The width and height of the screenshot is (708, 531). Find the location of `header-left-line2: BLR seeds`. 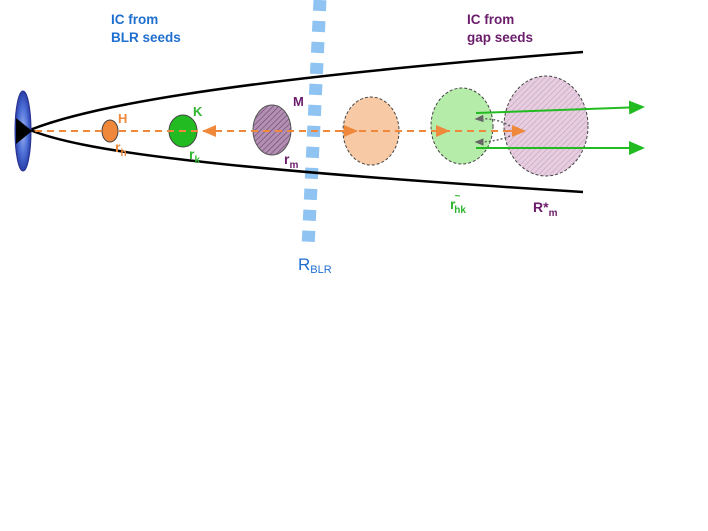

header-left-line2: BLR seeds is located at coordinates (146, 37).